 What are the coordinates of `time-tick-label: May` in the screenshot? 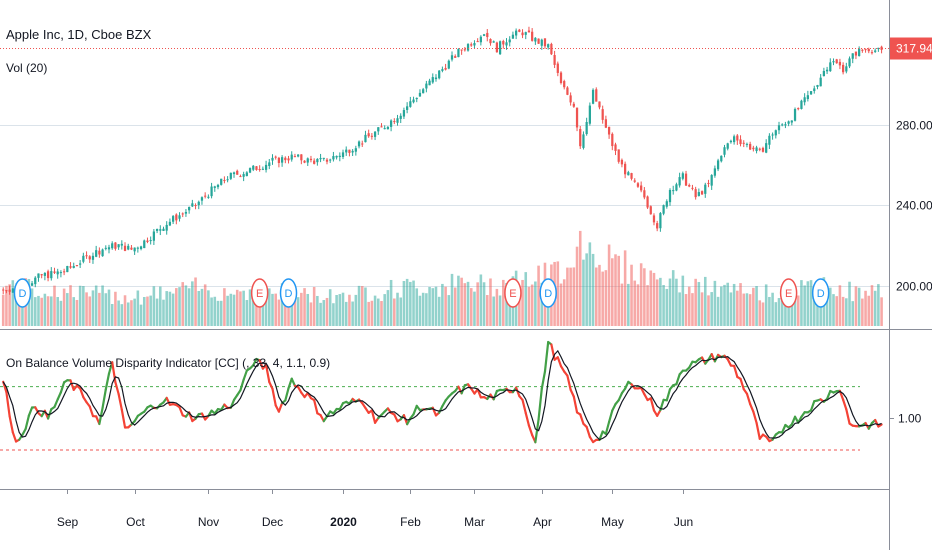 It's located at (612, 522).